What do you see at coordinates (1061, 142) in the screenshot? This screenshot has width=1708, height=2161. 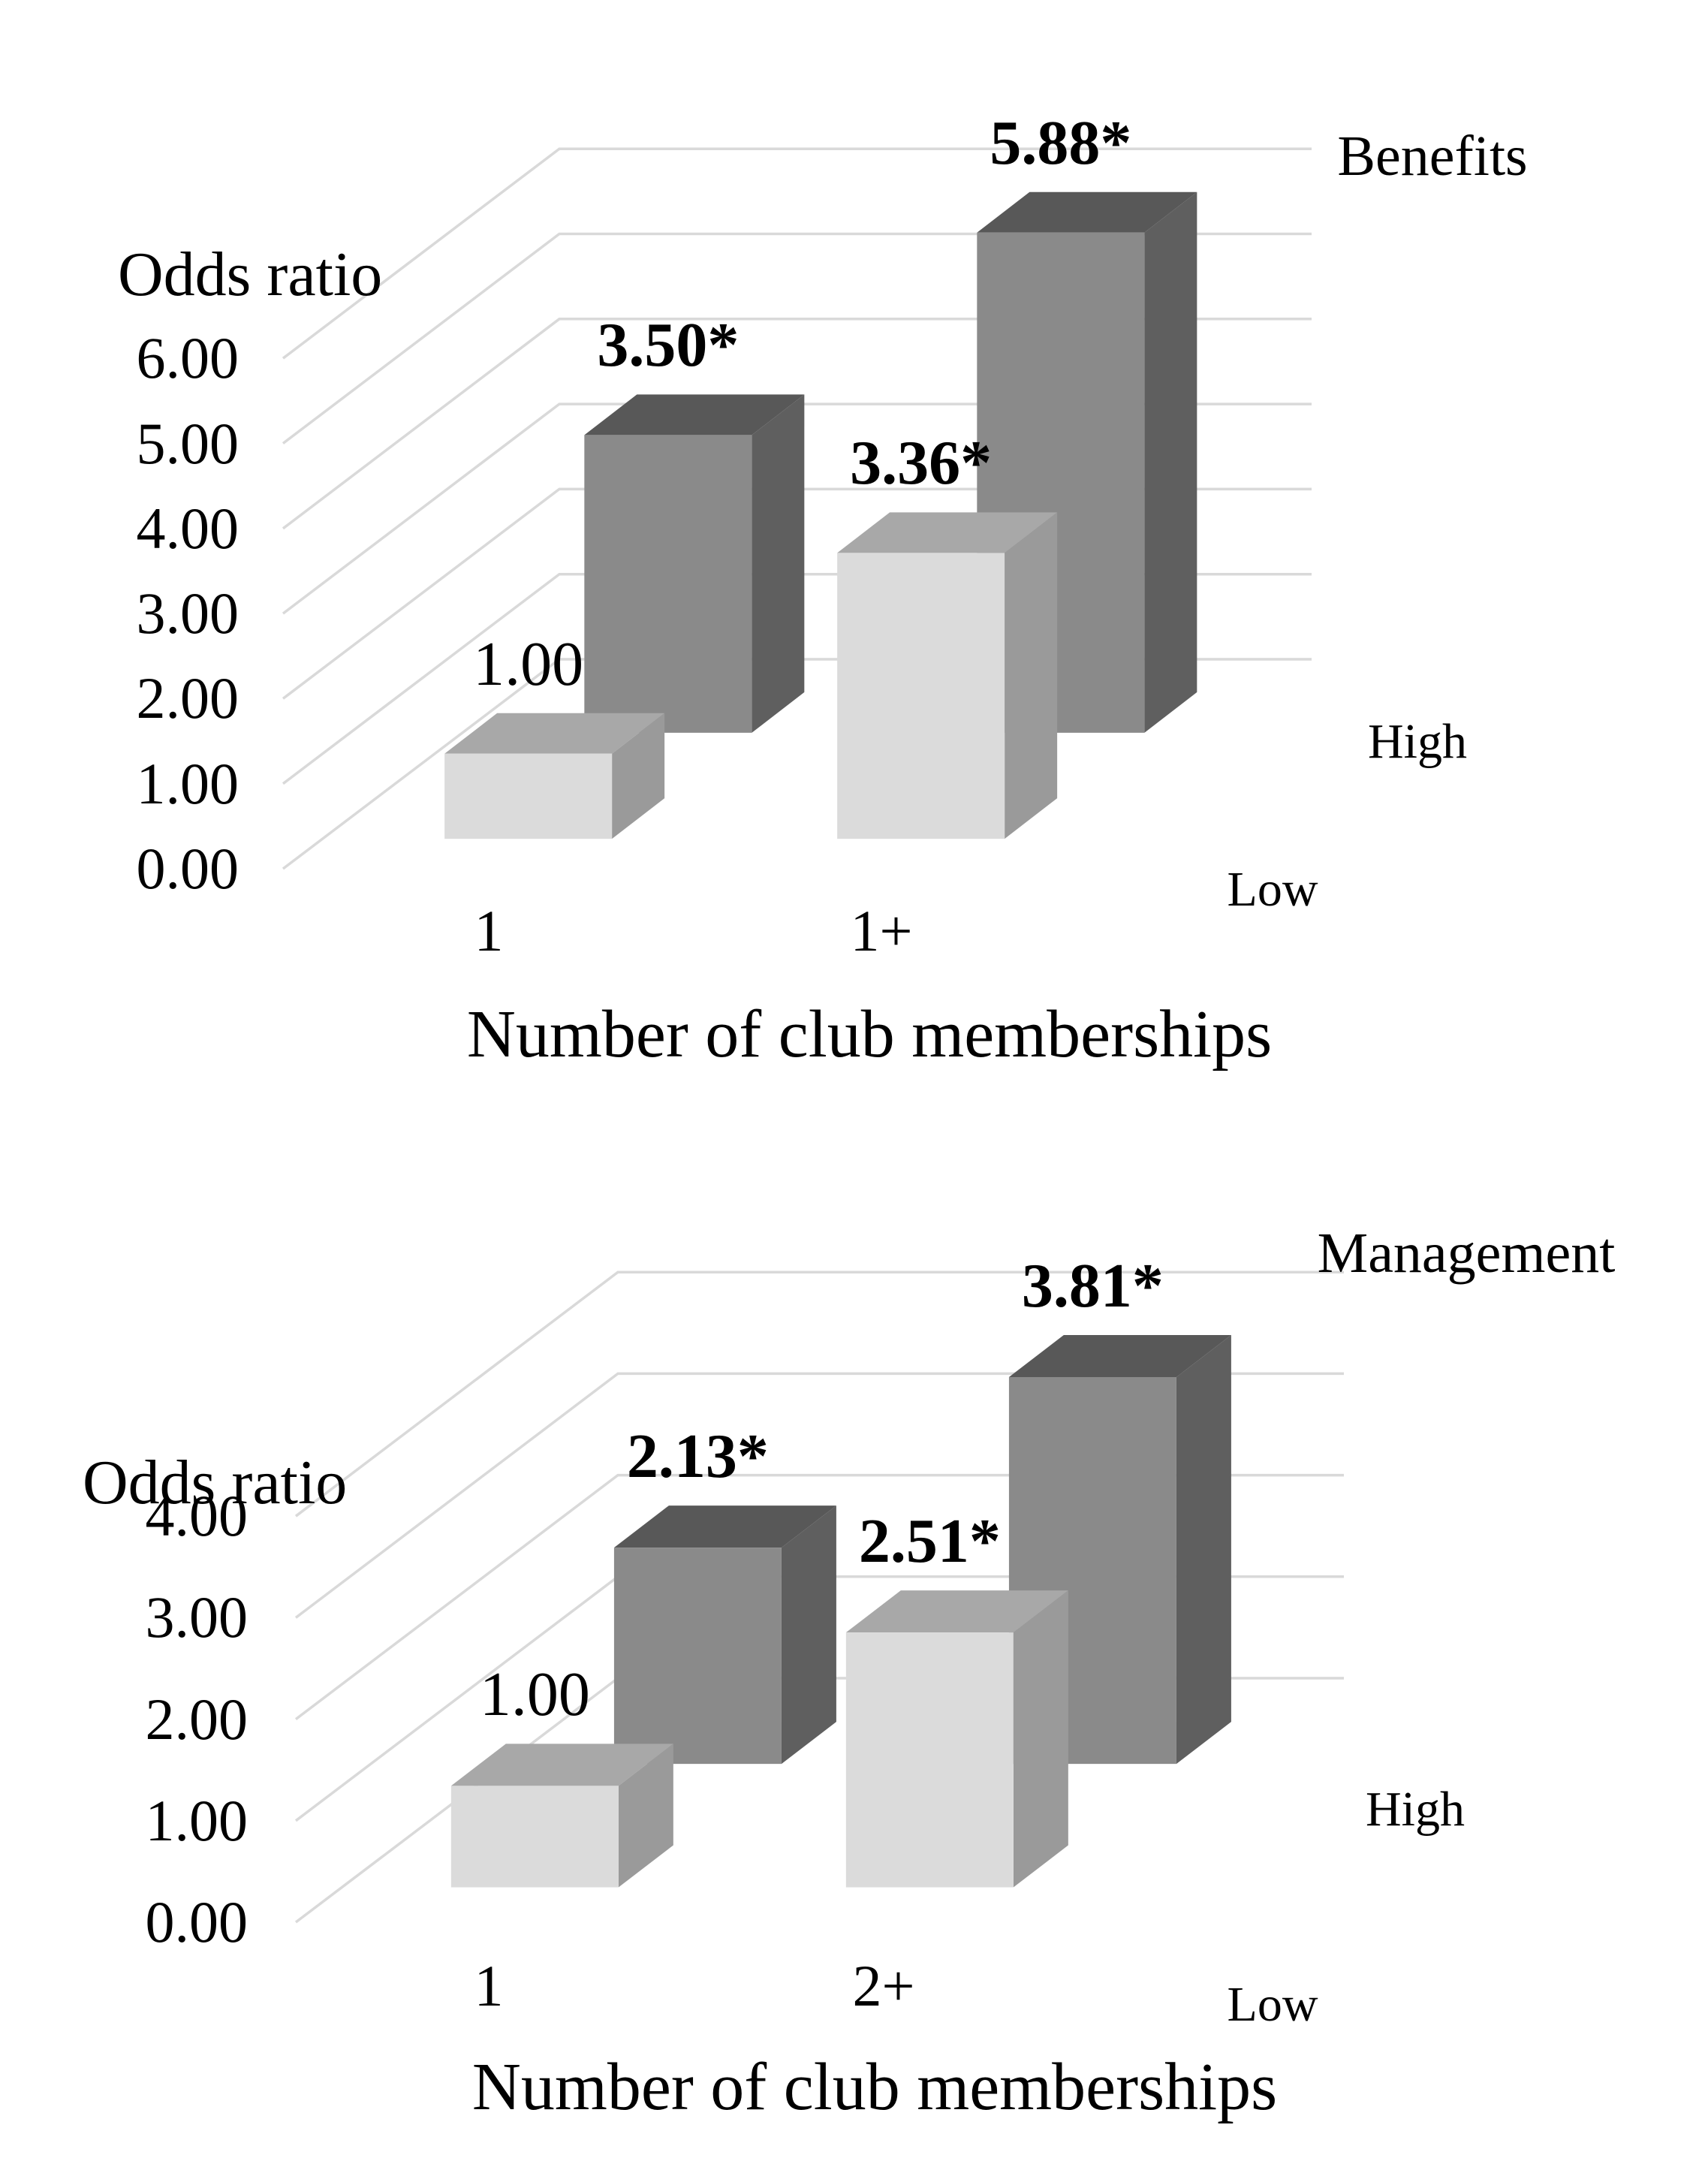 I see `value-label: 5.88*` at bounding box center [1061, 142].